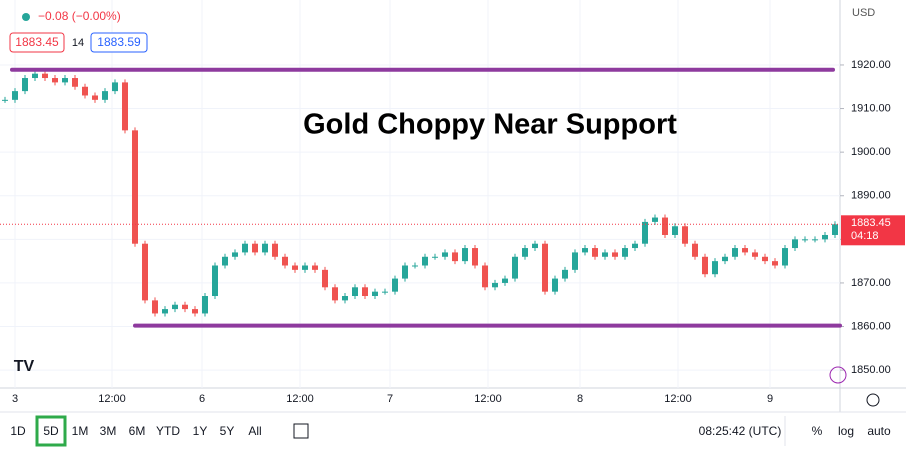  Describe the element at coordinates (863, 13) in the screenshot. I see `currency: USD` at that location.